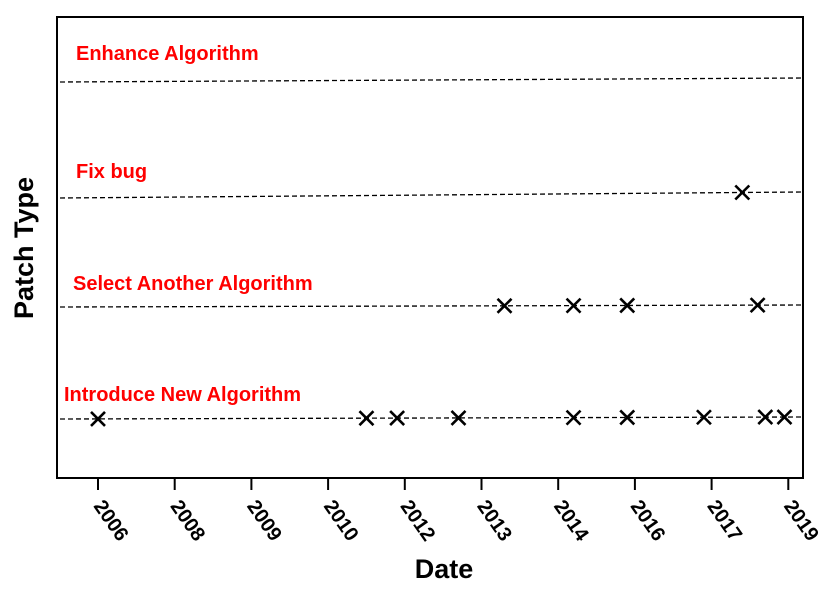  What do you see at coordinates (494, 520) in the screenshot?
I see `x-tick-label-2013: 2013` at bounding box center [494, 520].